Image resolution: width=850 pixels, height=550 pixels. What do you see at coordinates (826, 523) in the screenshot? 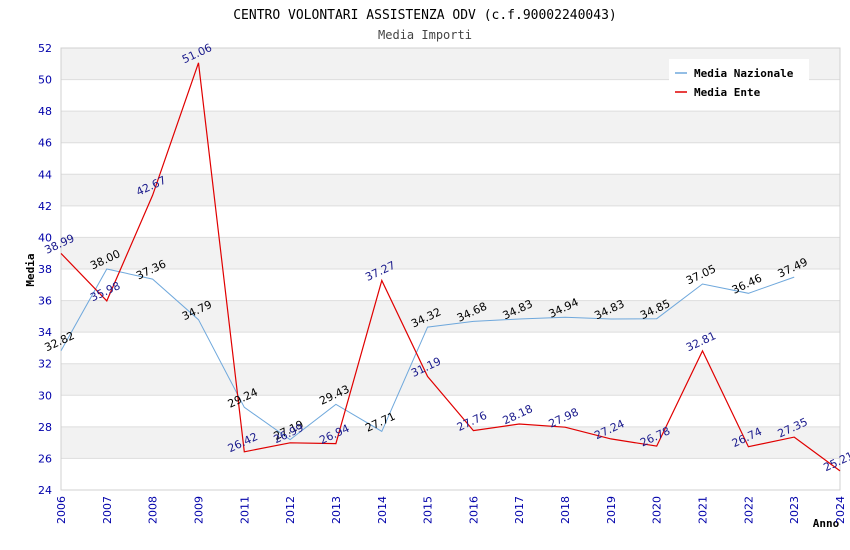
I see `x-axis-label: Anno` at bounding box center [826, 523].